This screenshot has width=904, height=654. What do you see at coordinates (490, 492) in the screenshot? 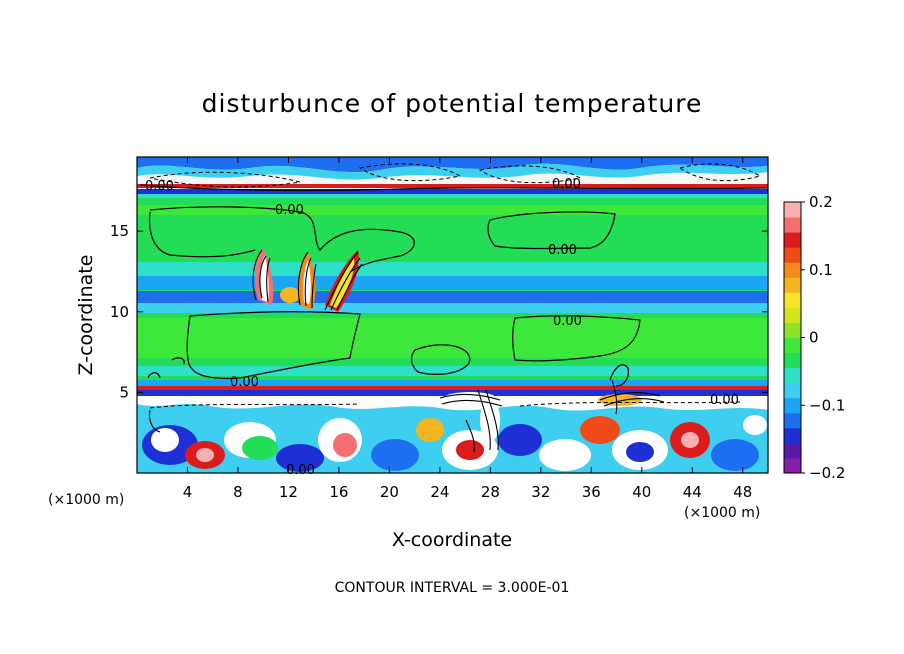
I see `x-tick-label: 28` at bounding box center [490, 492].